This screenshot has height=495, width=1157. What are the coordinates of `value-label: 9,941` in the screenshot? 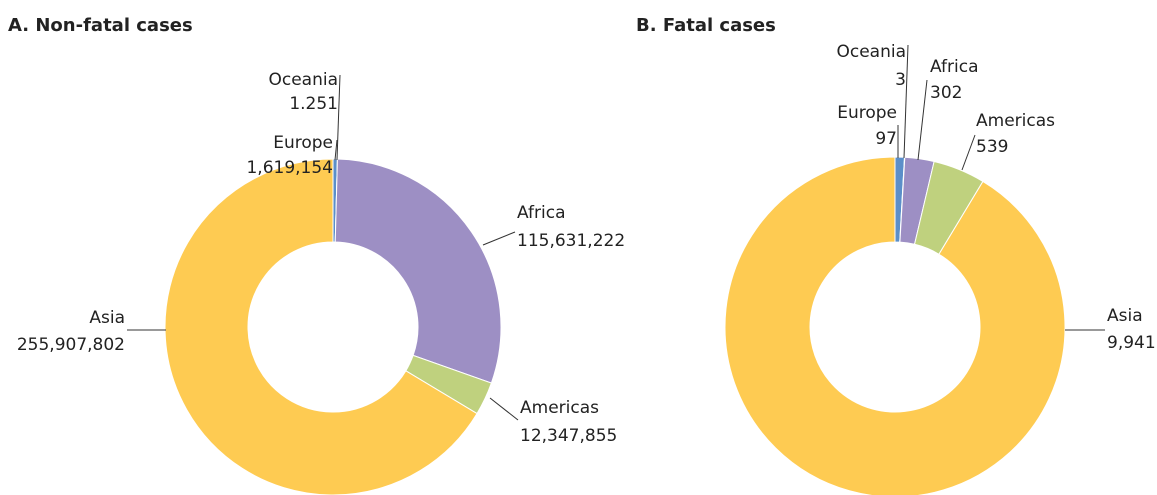 It's located at (1131, 343).